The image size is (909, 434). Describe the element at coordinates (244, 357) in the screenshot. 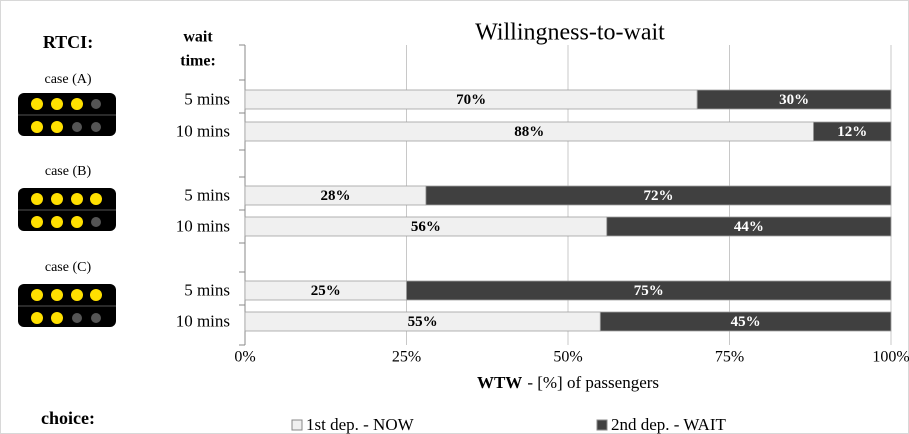

I see `x-tick-label: 0%` at that location.